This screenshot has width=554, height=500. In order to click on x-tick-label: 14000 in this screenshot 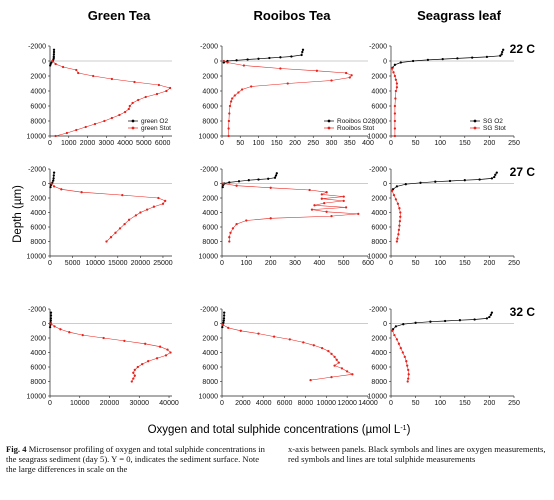, I will do `click(368, 403)`.